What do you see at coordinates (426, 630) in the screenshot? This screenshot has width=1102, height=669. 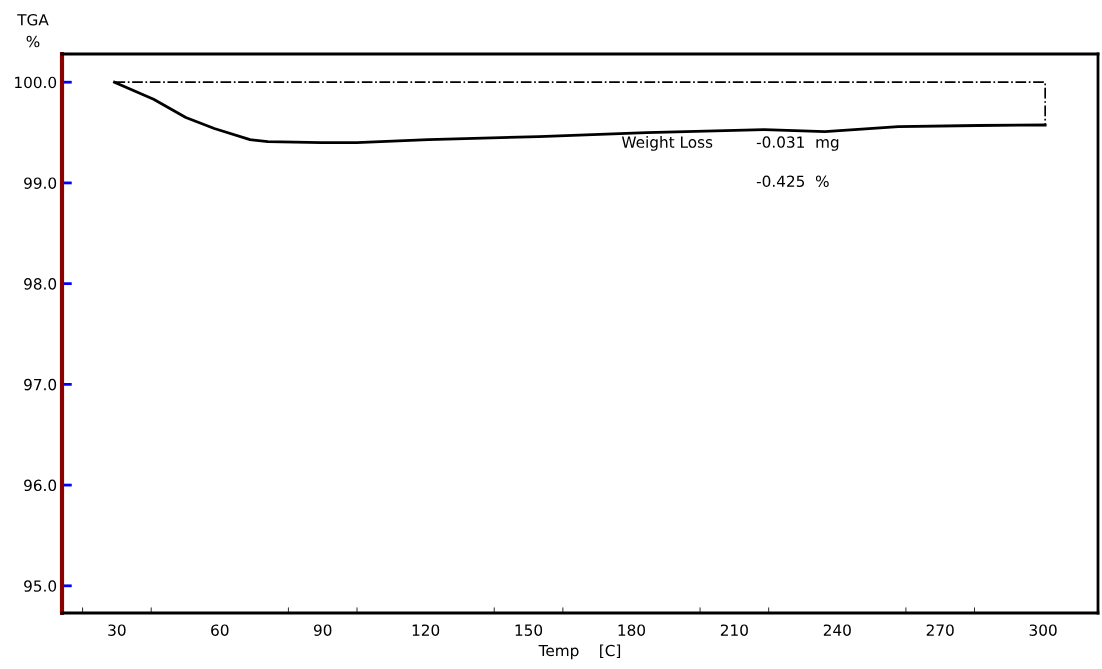 I see `x-tick-label: 120` at bounding box center [426, 630].